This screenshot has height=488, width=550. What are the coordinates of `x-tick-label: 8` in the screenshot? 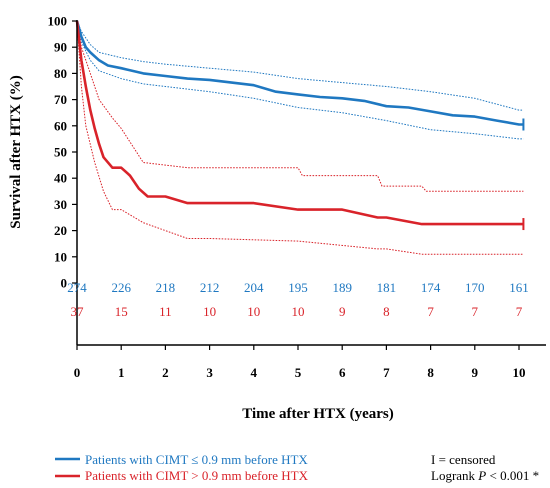 It's located at (430, 372).